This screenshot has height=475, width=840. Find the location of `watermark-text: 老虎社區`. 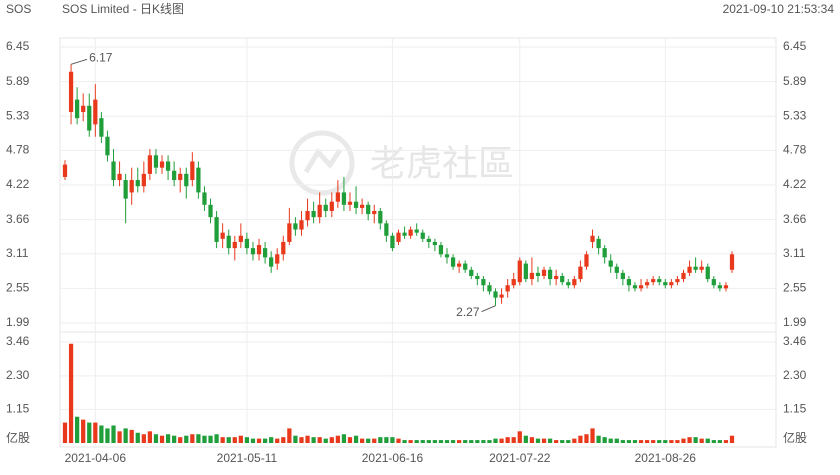

watermark-text: 老虎社區 is located at coordinates (442, 163).